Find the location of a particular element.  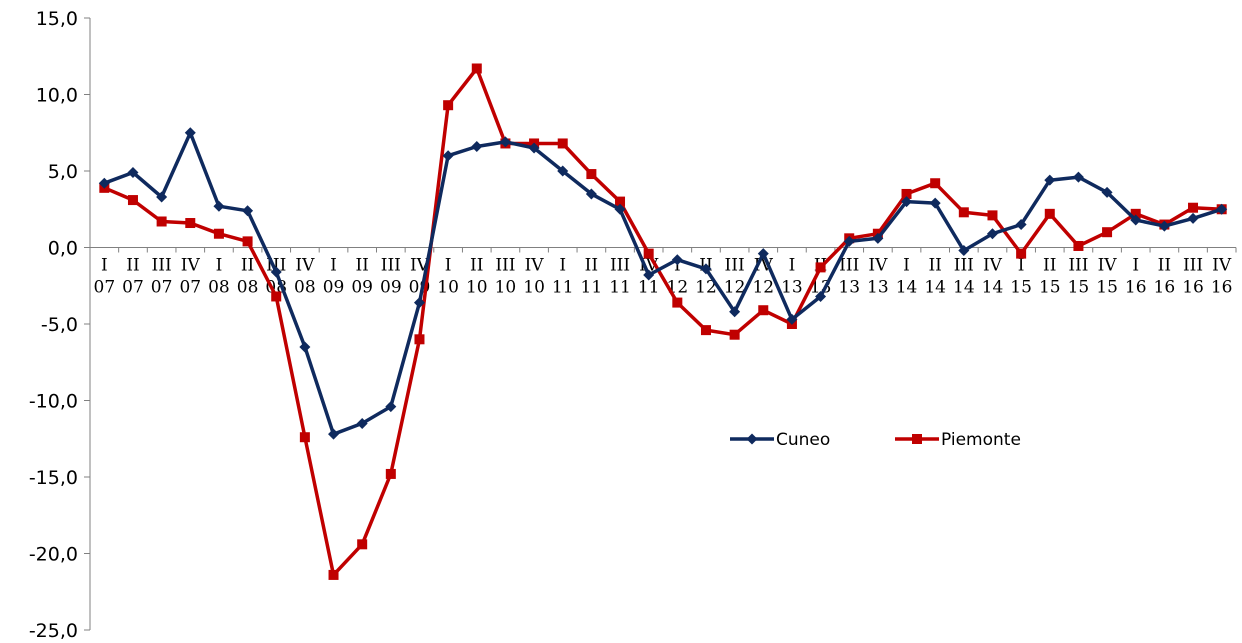

y-tick-label: -10,0 is located at coordinates (53, 402).